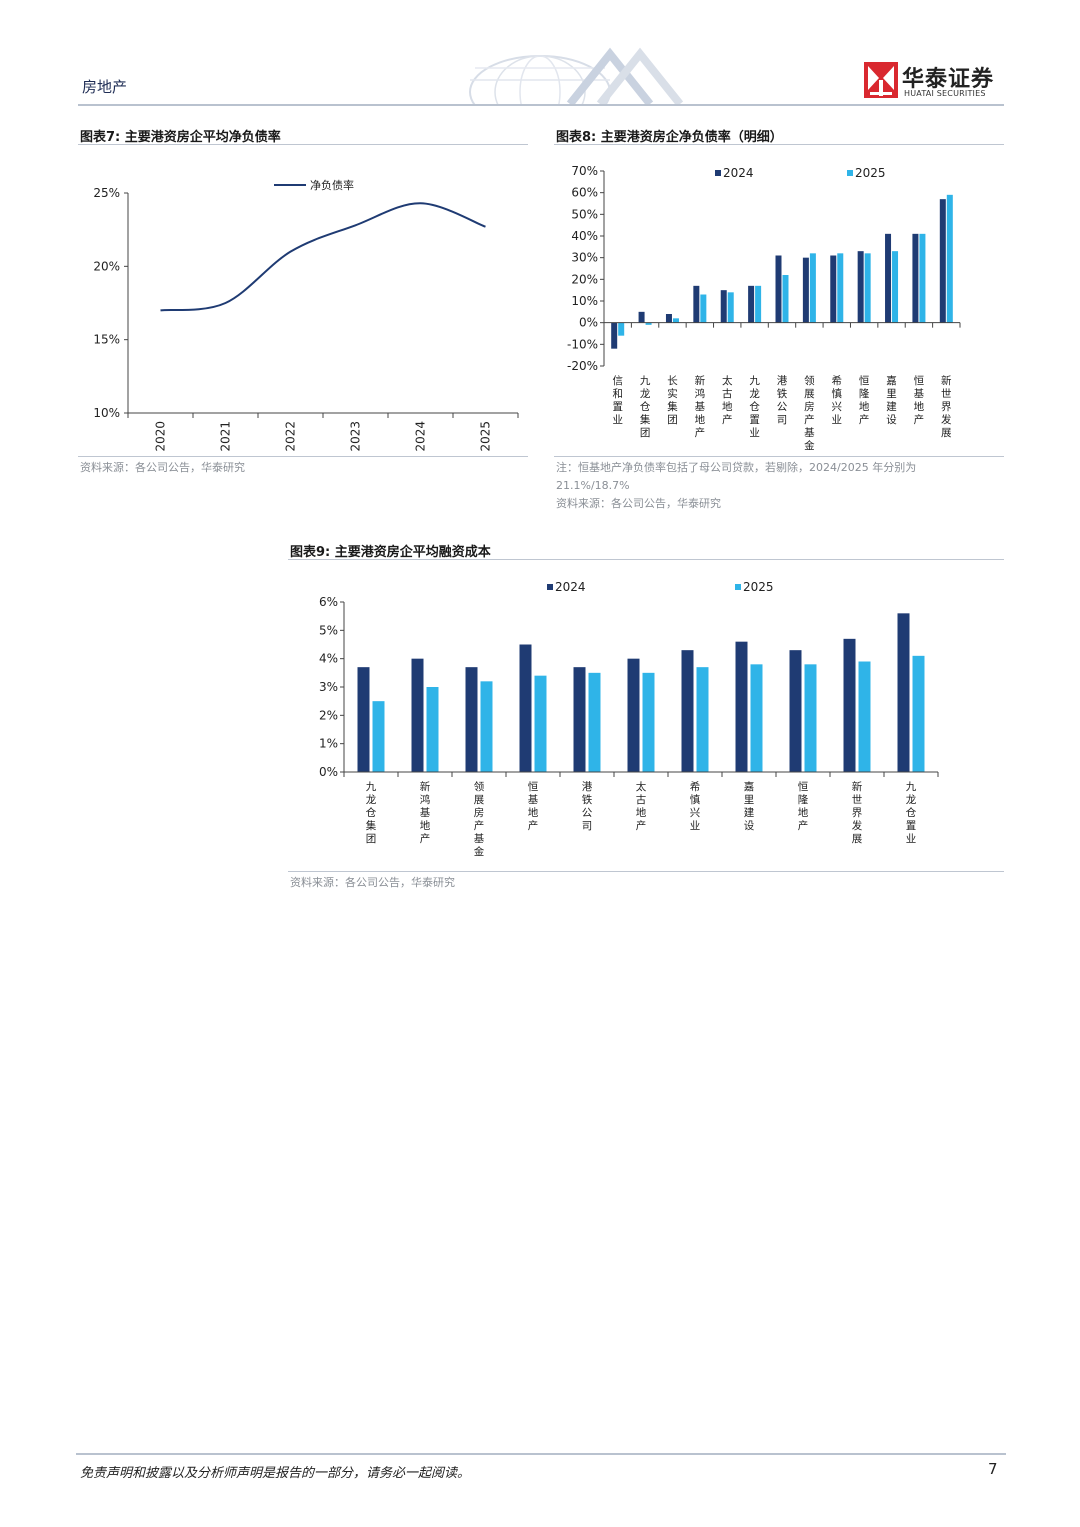  I want to click on logo-mark-icon, so click(881, 80).